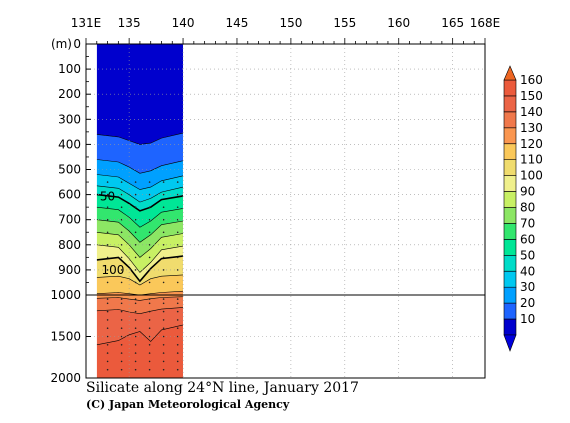 The height and width of the screenshot is (423, 570). I want to click on chart-credit: (C) Japan Meteorological Agency, so click(188, 404).